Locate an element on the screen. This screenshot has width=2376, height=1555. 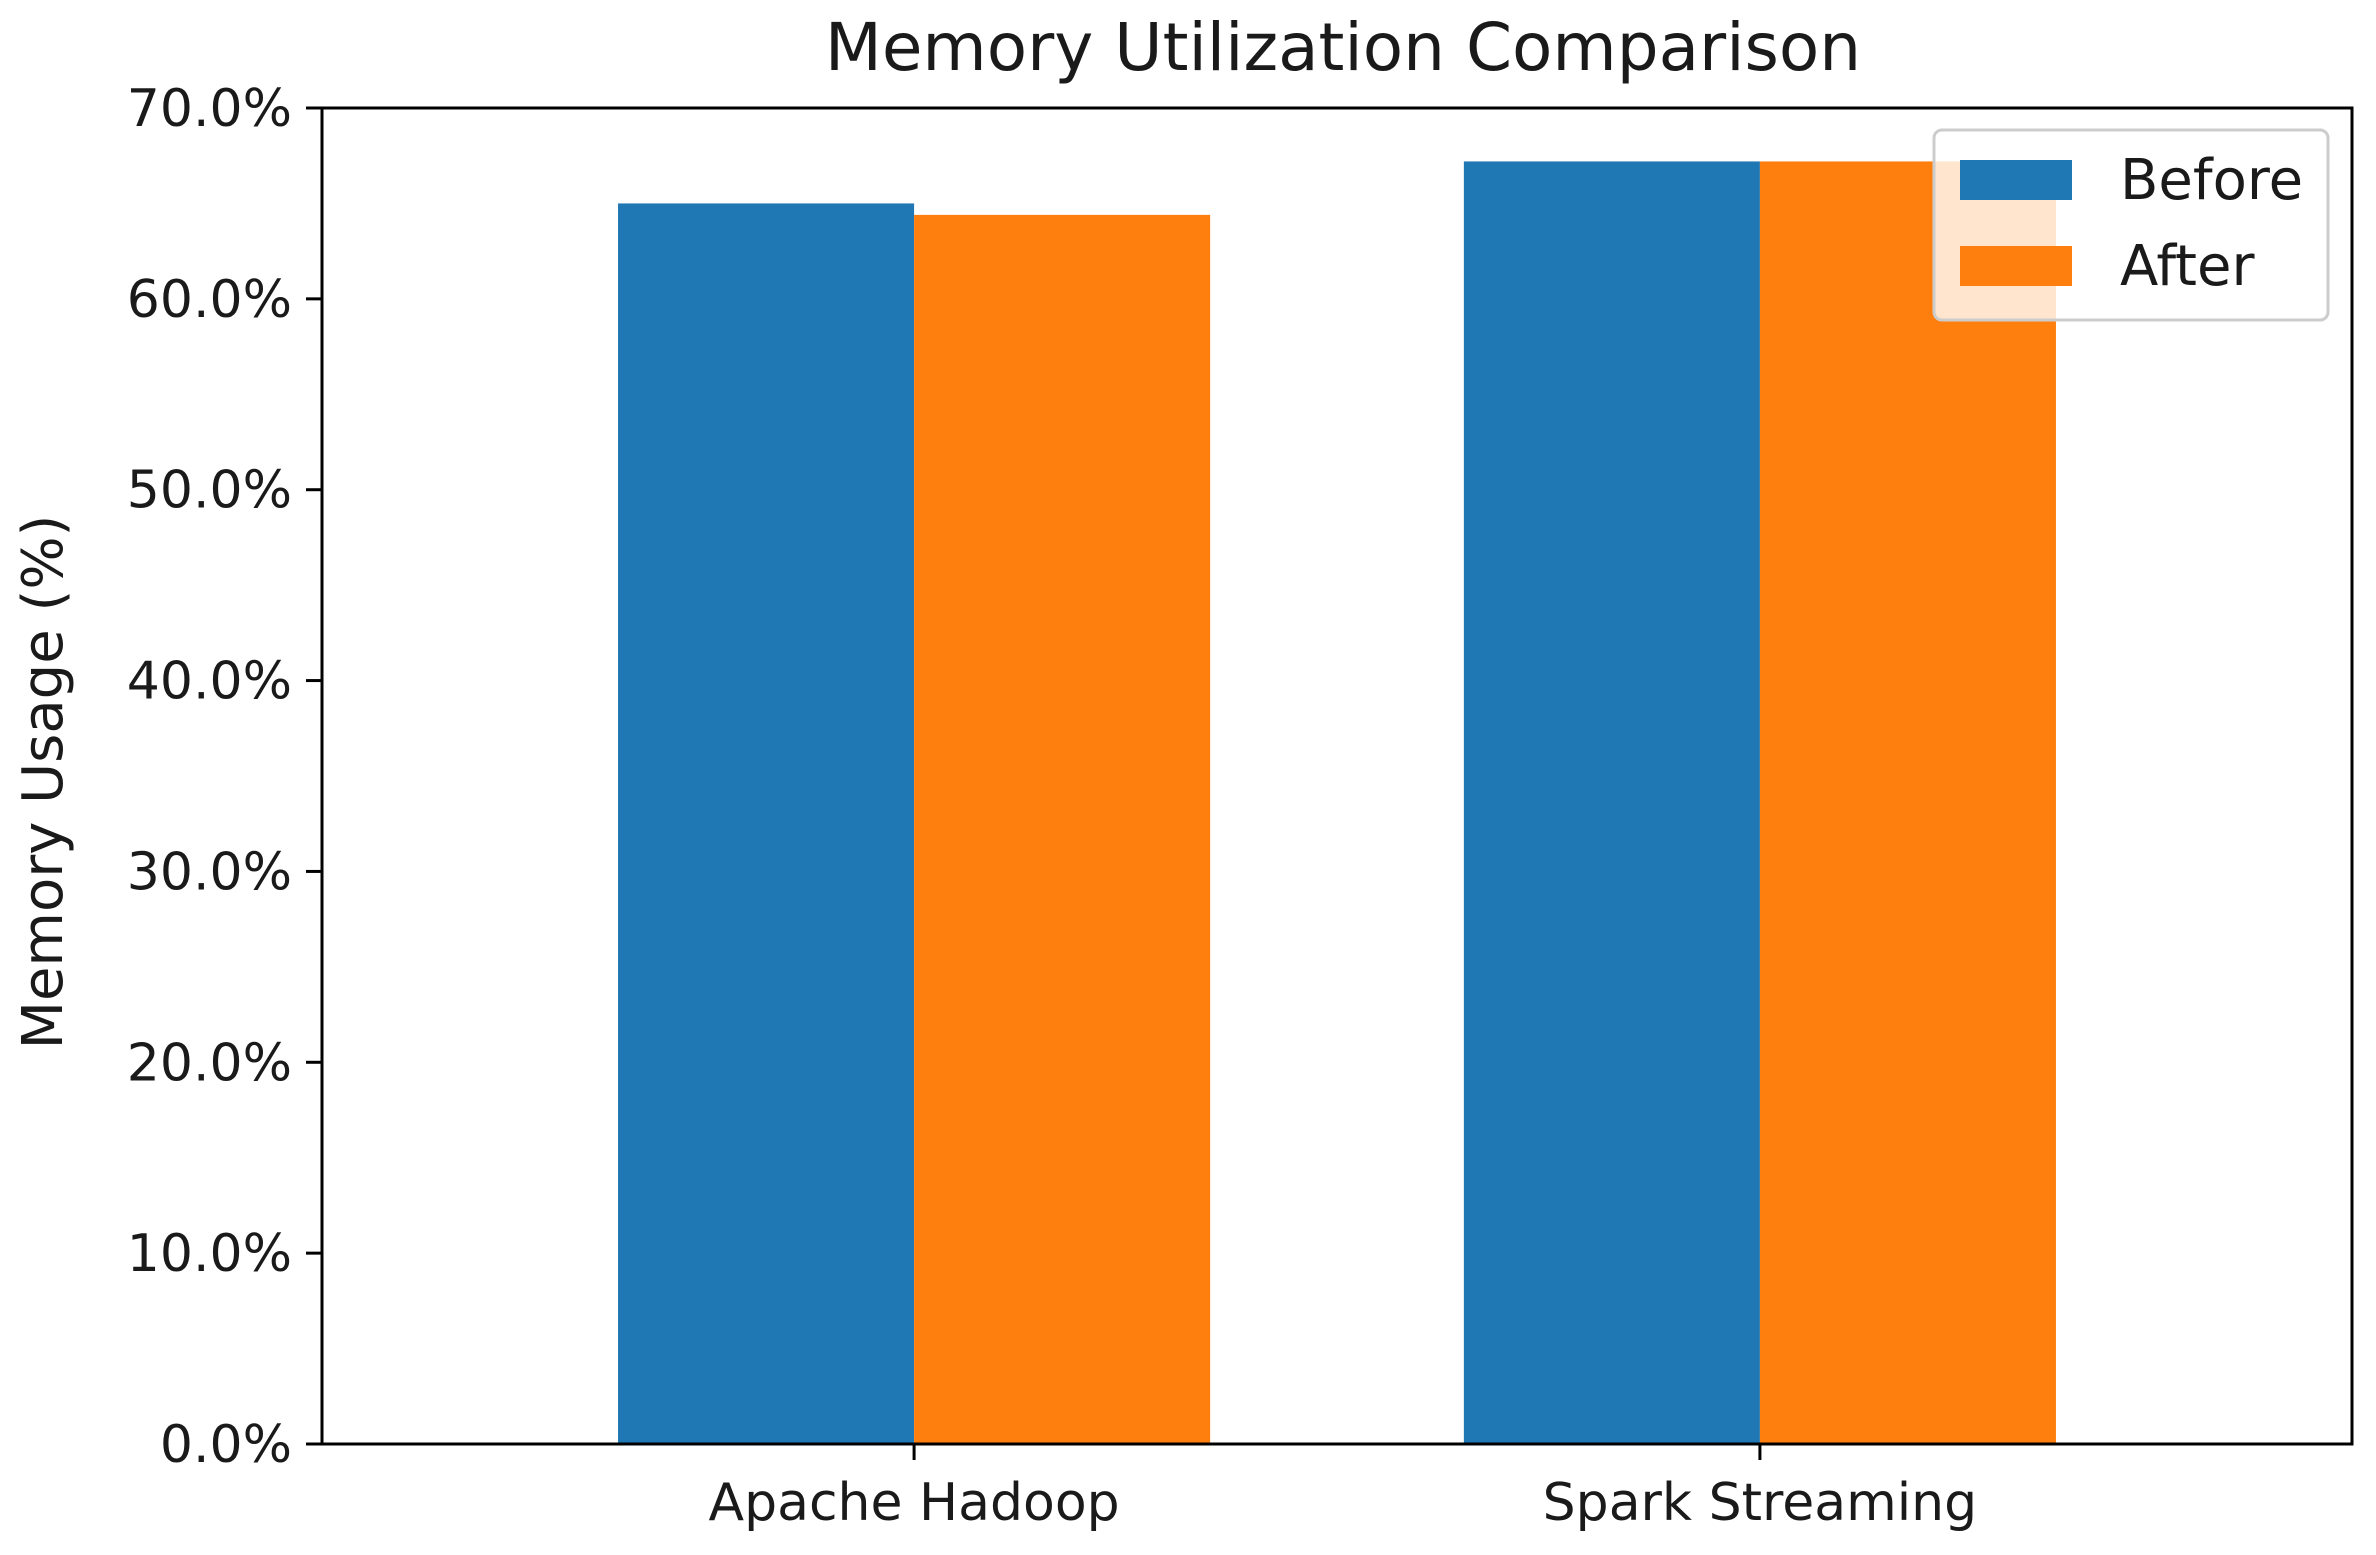
y-tick-label: 10.0% is located at coordinates (209, 1254).